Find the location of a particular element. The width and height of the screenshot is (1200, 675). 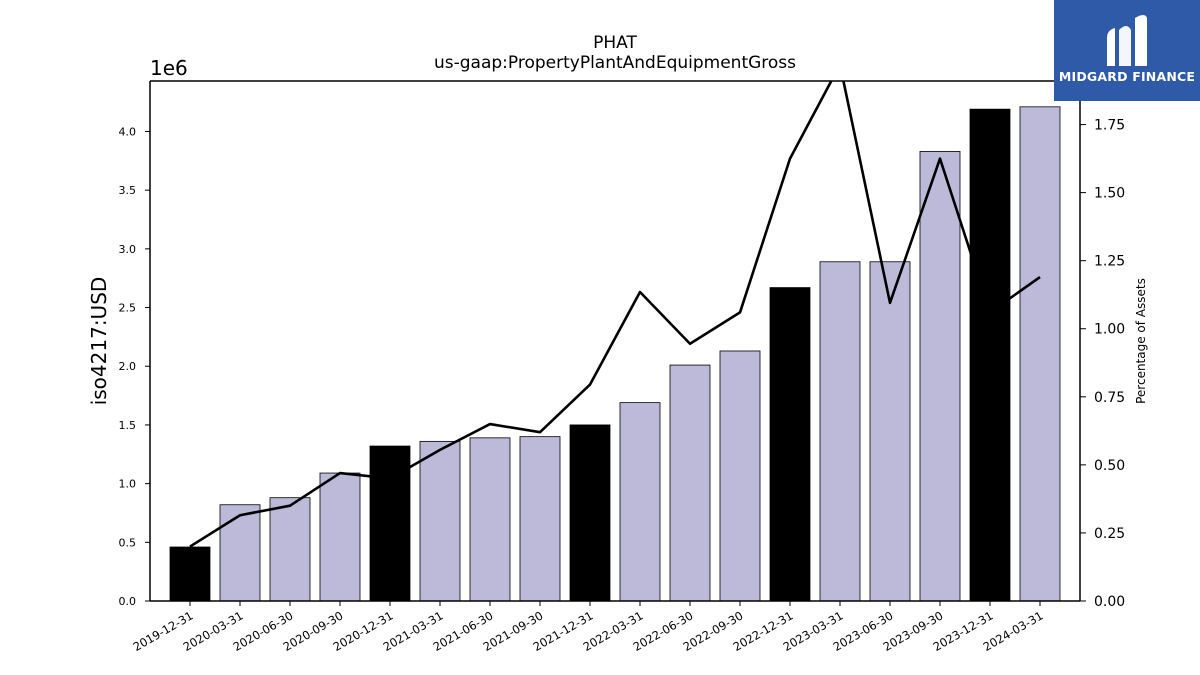

y-scale-label: 1e6 is located at coordinates (169, 68).